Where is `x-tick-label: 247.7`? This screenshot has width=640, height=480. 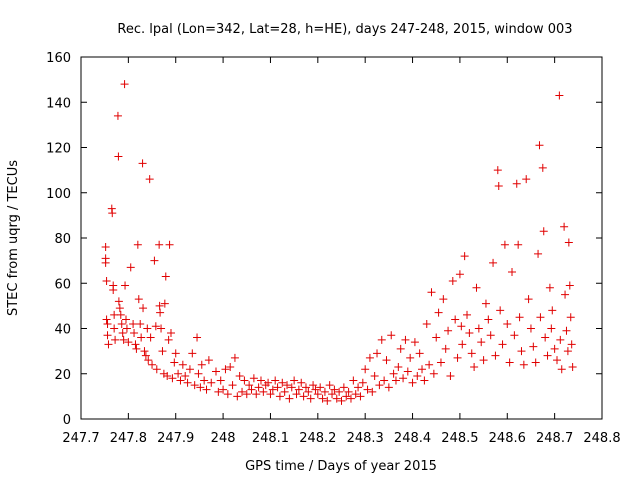
x-tick-label: 247.7 is located at coordinates (80, 438).